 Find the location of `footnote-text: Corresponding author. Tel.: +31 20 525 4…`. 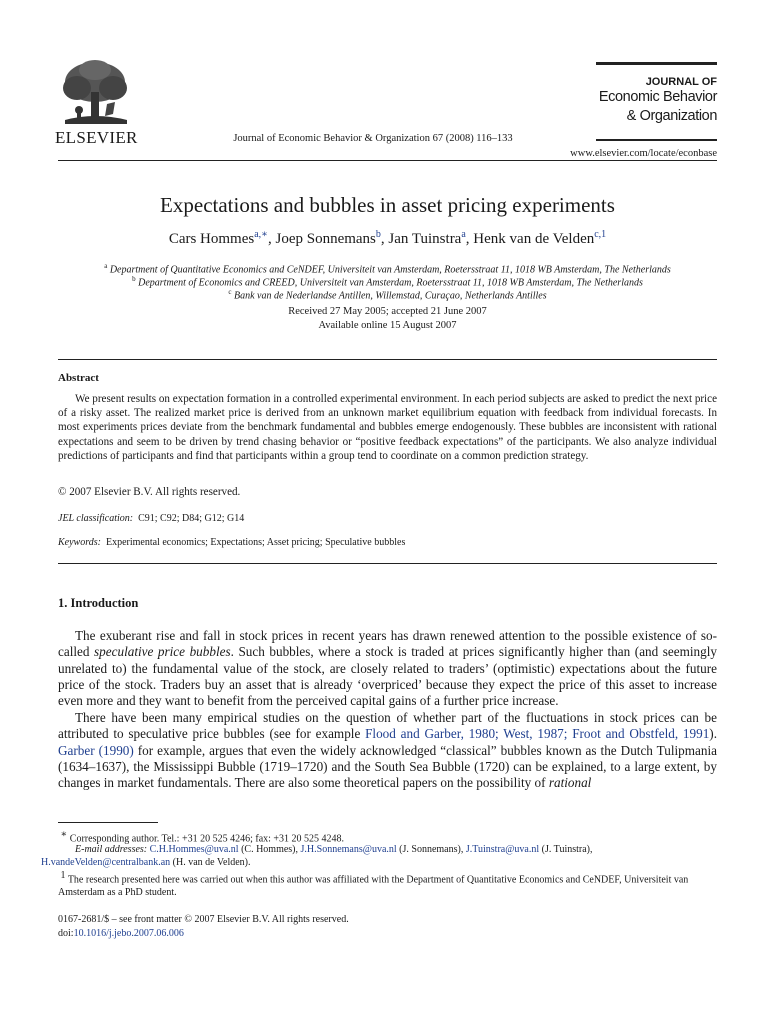

footnote-text: Corresponding author. Tel.: +31 20 525 4… is located at coordinates (207, 839).